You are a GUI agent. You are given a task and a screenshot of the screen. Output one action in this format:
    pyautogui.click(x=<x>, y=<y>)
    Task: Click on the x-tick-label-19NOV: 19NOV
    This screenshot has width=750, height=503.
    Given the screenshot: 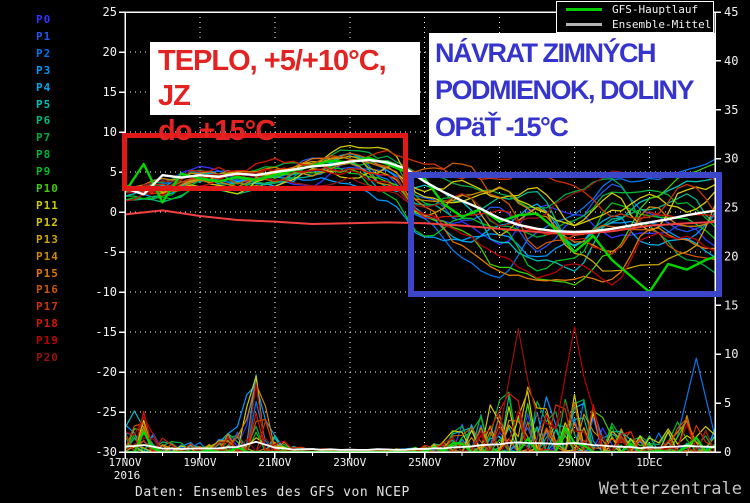 What is the action you would take?
    pyautogui.click(x=199, y=462)
    